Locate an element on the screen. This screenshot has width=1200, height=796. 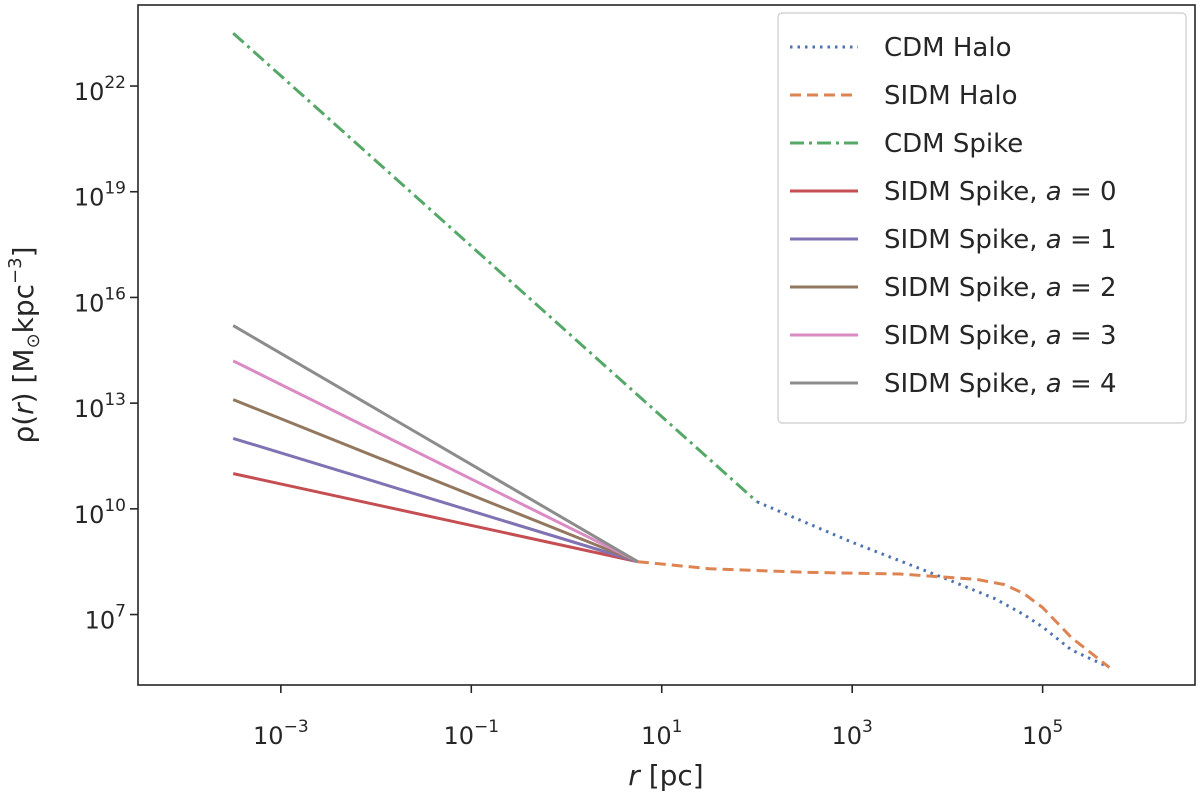
y-axis-label: ρ(r) [M⊙kpc−3] is located at coordinates (24, 344).